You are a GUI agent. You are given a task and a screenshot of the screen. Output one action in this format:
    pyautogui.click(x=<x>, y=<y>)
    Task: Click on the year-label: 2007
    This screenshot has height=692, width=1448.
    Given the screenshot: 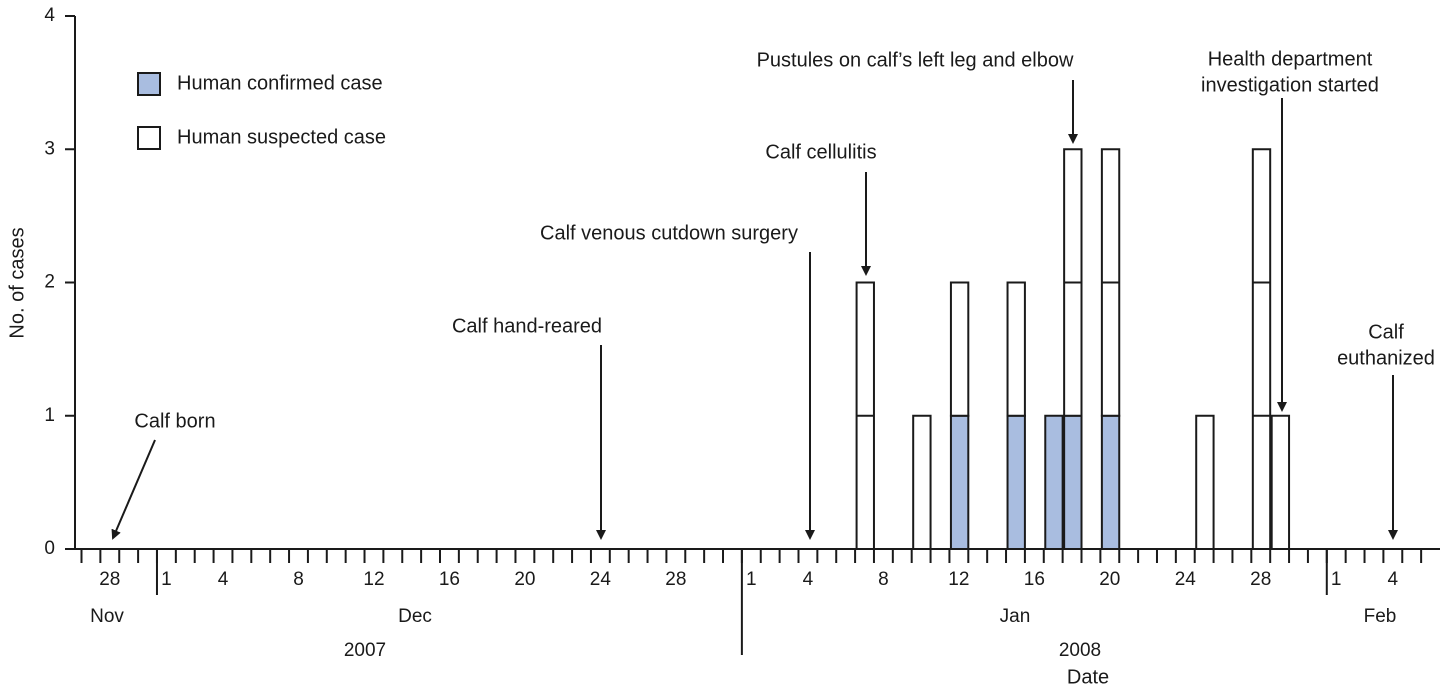 What is the action you would take?
    pyautogui.click(x=365, y=650)
    